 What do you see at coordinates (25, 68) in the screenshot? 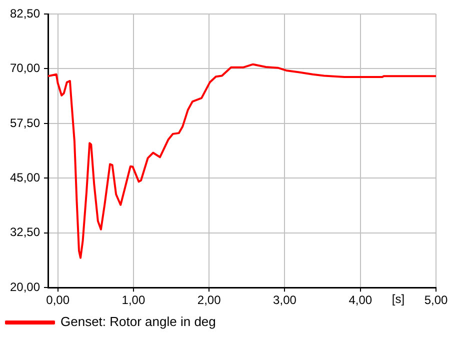
I see `y-tick-label: 70,00` at bounding box center [25, 68].